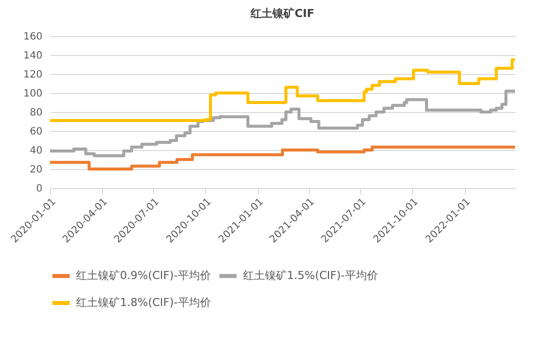  Describe the element at coordinates (32, 56) in the screenshot. I see `y-tick-label: 140` at that location.